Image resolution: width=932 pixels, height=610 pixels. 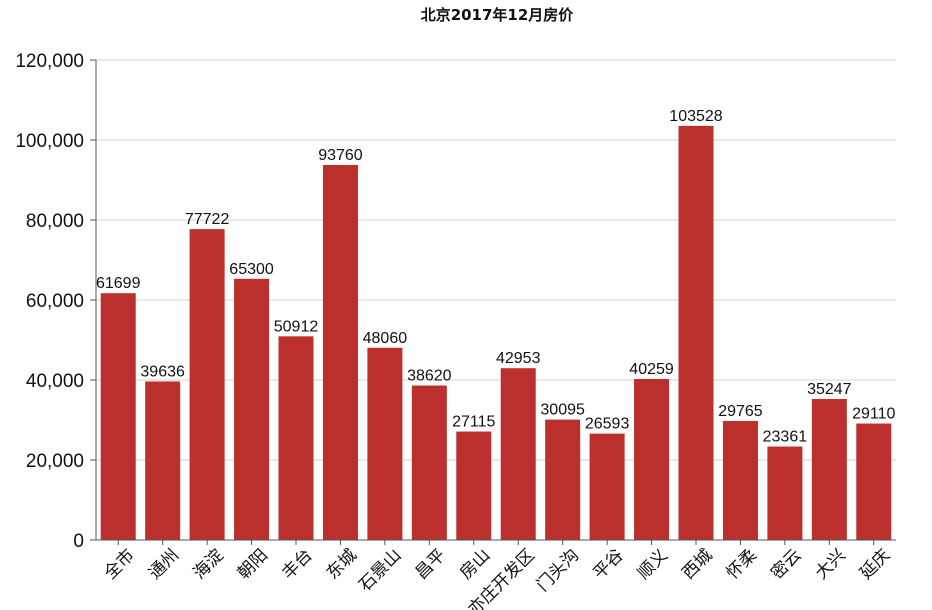 What do you see at coordinates (162, 371) in the screenshot?
I see `data-label: 39636` at bounding box center [162, 371].